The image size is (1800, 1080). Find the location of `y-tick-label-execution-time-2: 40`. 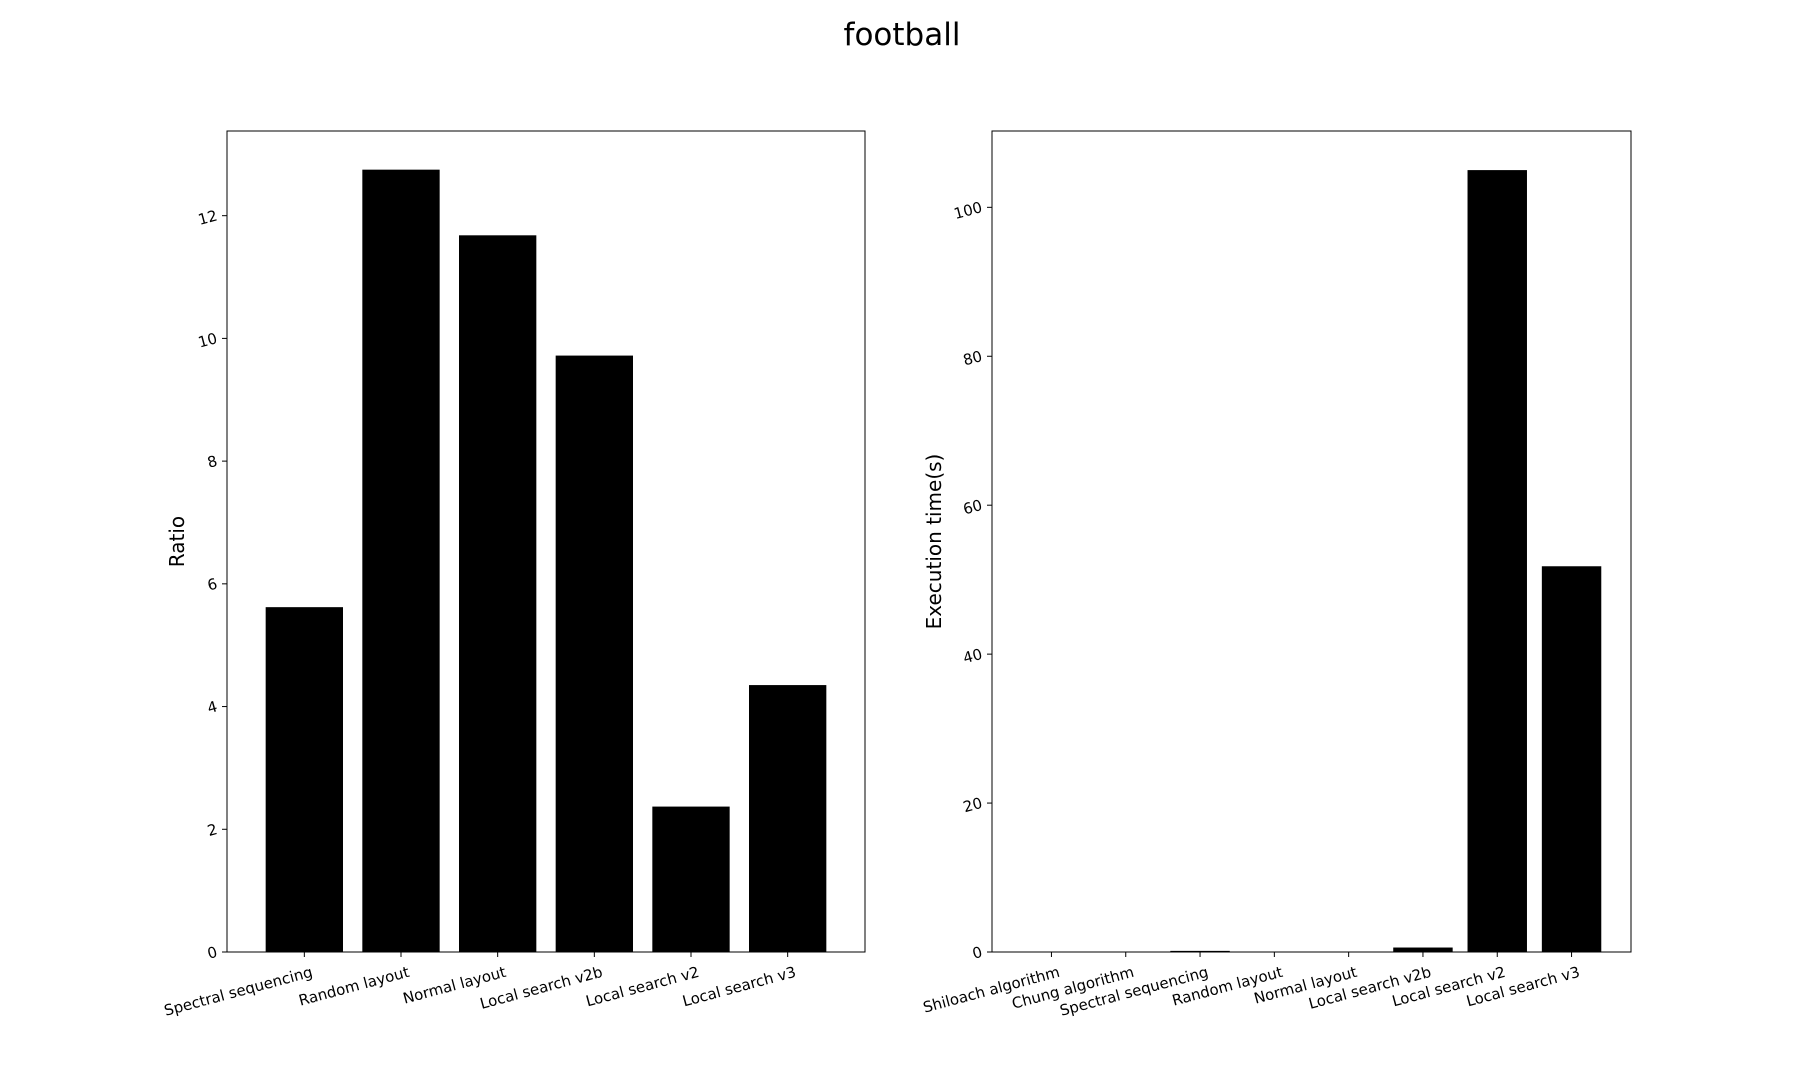

y-tick-label-execution-time-2: 40 is located at coordinates (972, 656).